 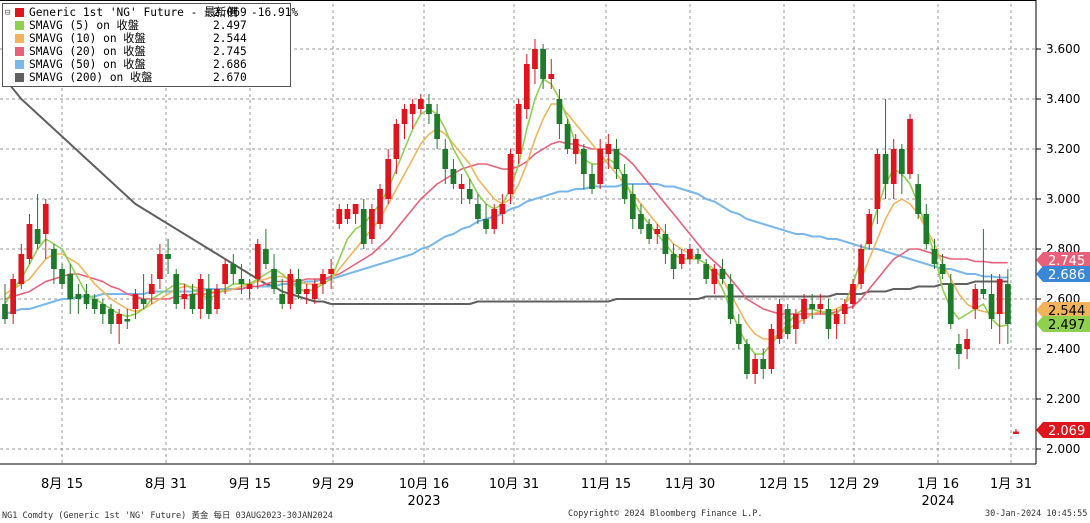 I want to click on x-tick-label: 1月 16, so click(x=938, y=484).